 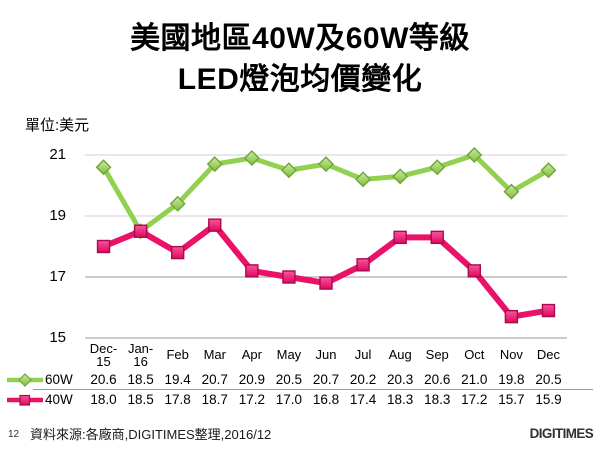 I want to click on table-cell: 16.8, so click(x=326, y=399).